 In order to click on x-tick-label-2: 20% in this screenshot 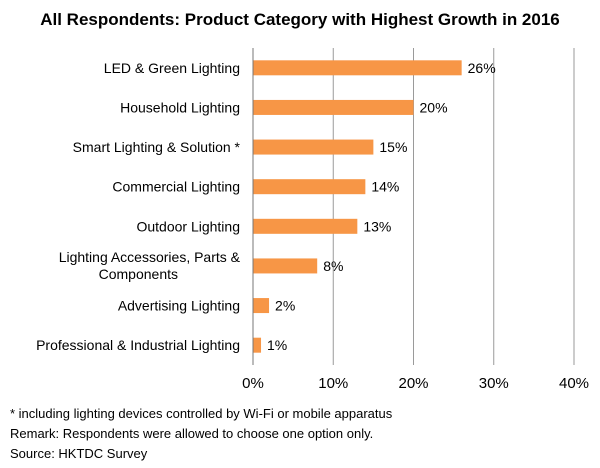, I will do `click(413, 383)`.